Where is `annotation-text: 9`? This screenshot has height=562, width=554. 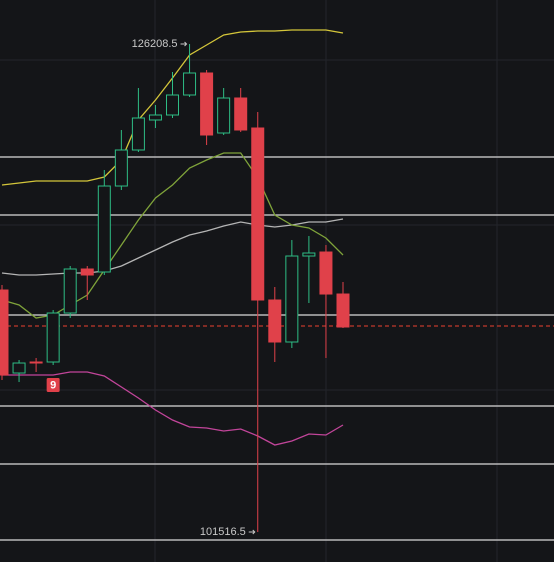
annotation-text: 9 is located at coordinates (53, 385).